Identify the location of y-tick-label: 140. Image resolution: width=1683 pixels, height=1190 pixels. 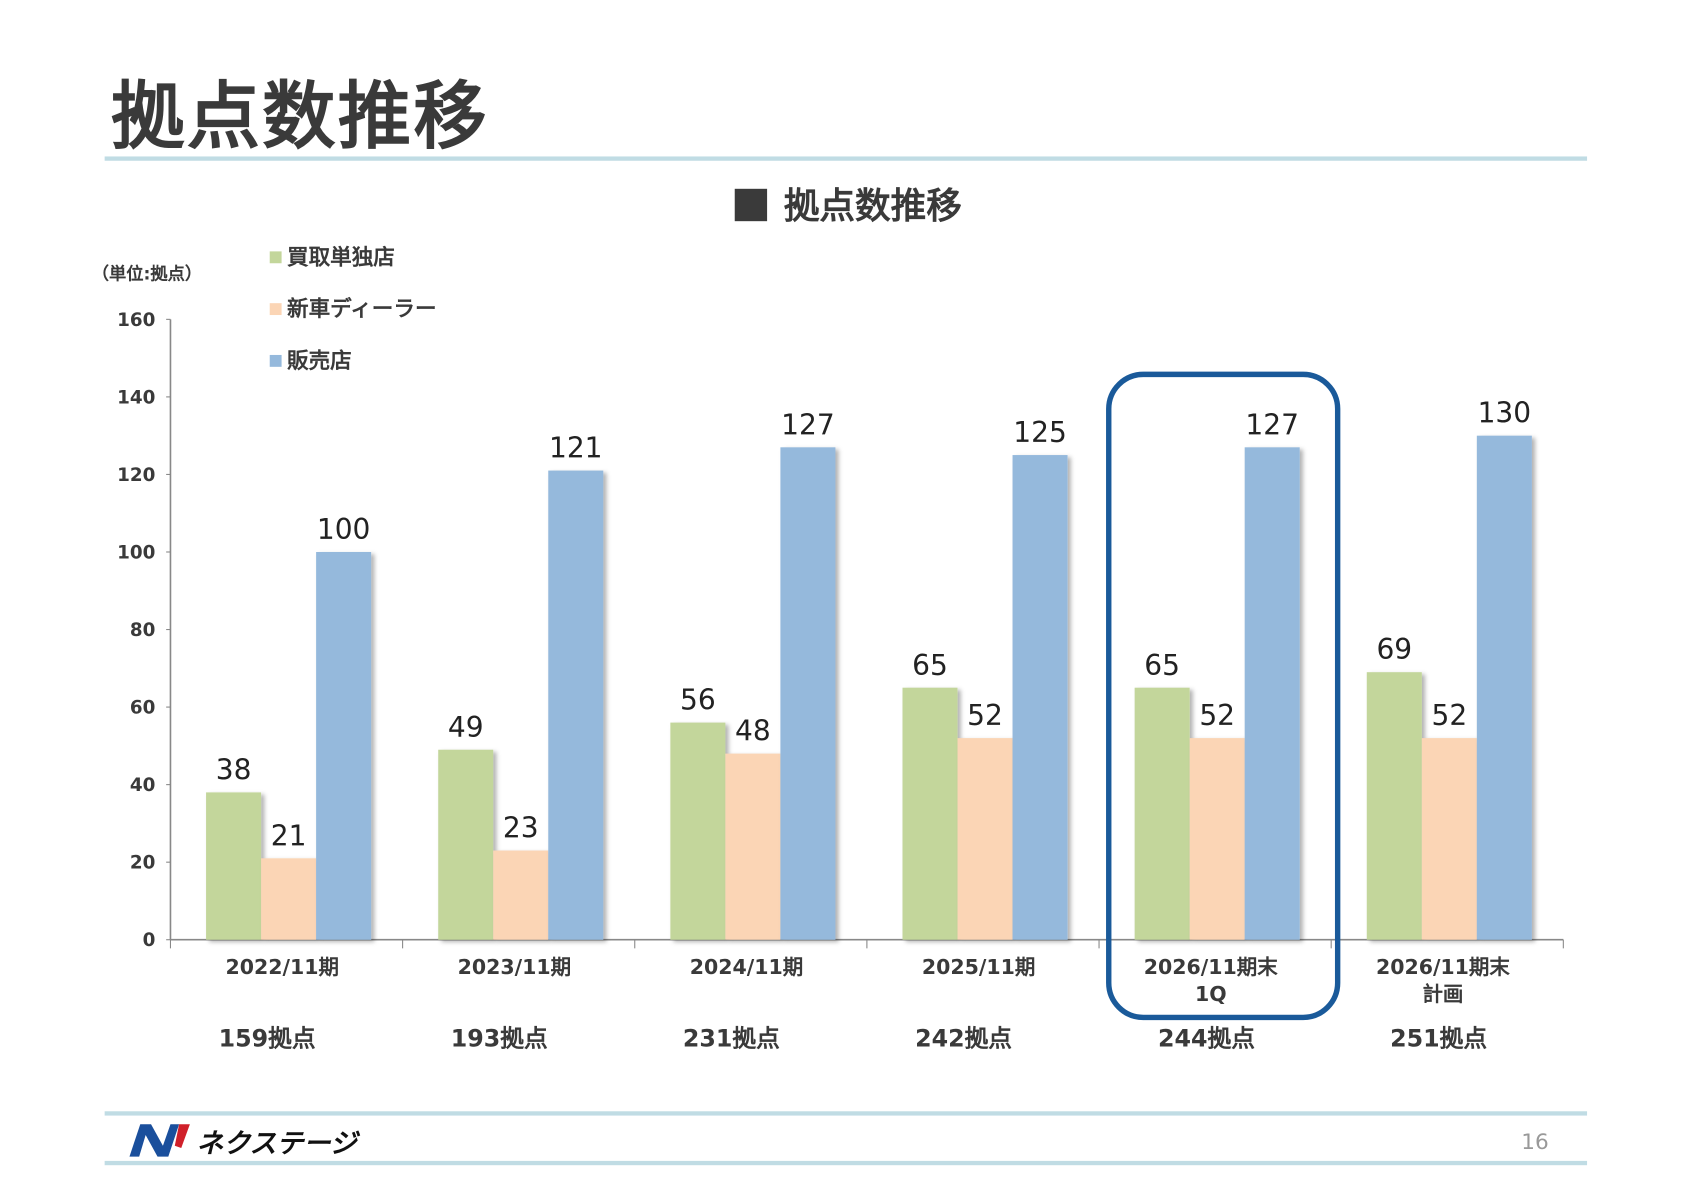
(136, 397).